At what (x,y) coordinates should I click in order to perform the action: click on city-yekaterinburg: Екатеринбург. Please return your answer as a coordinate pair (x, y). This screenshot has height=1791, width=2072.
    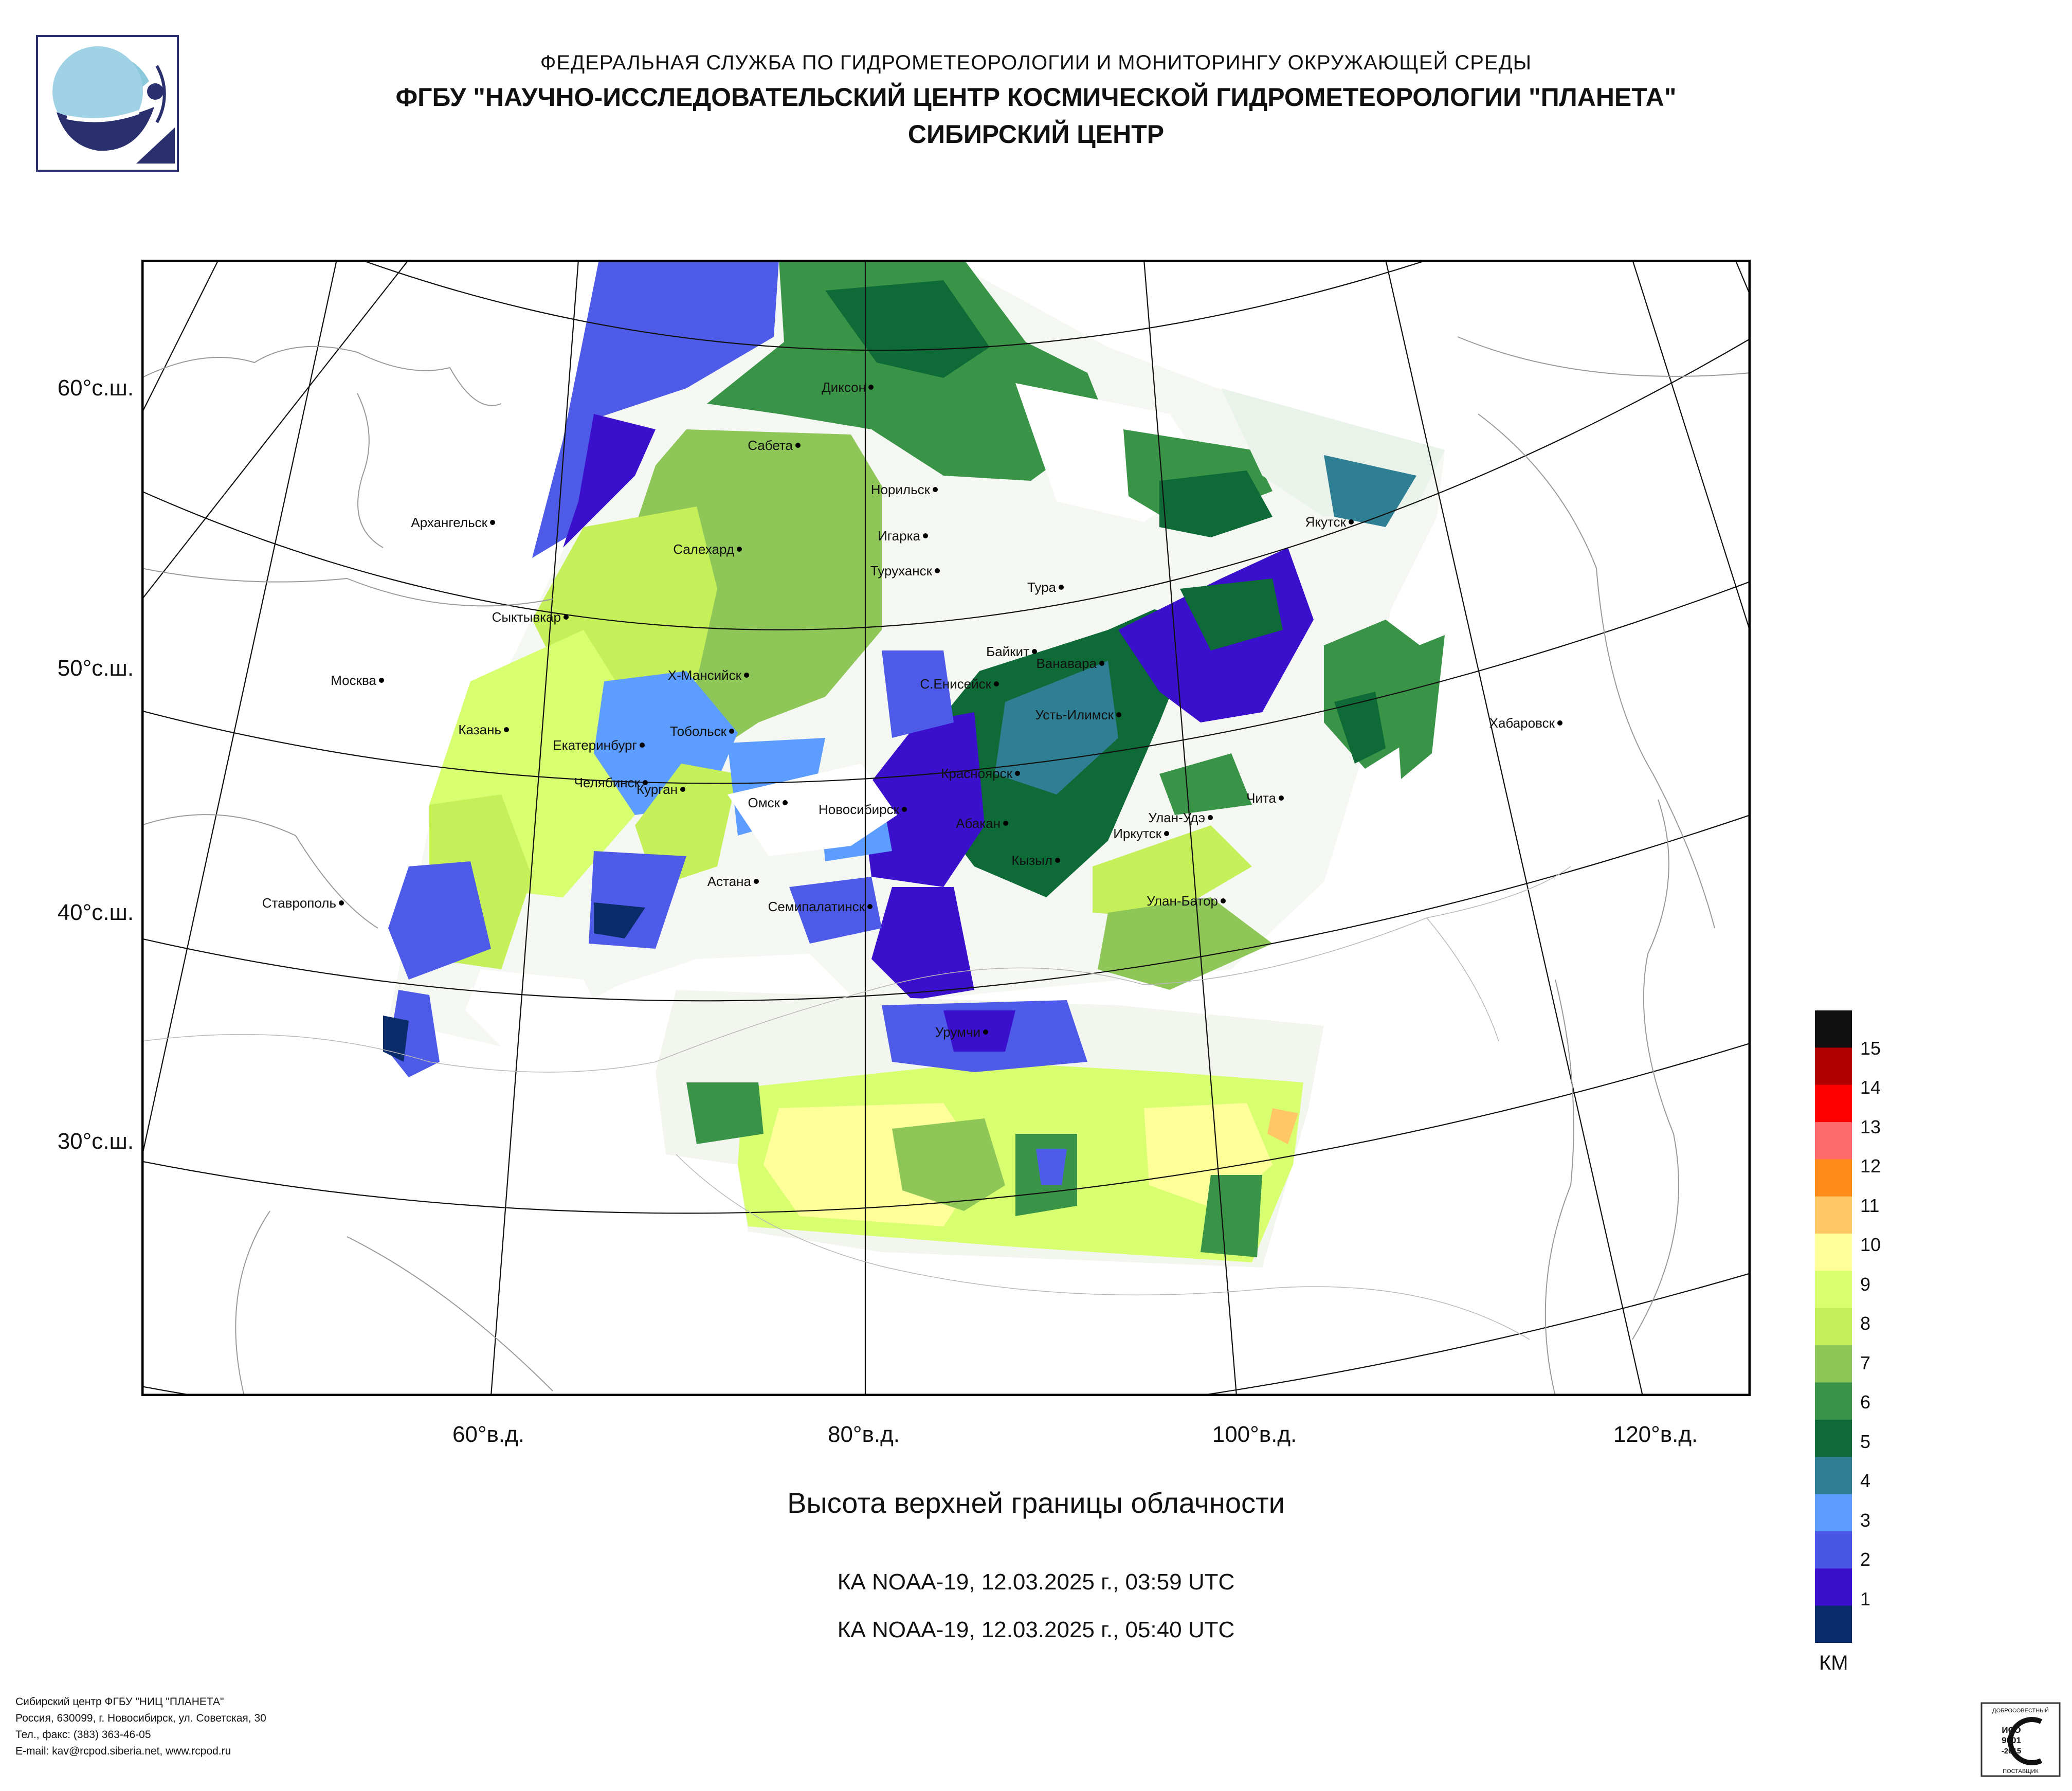
    Looking at the image, I should click on (599, 745).